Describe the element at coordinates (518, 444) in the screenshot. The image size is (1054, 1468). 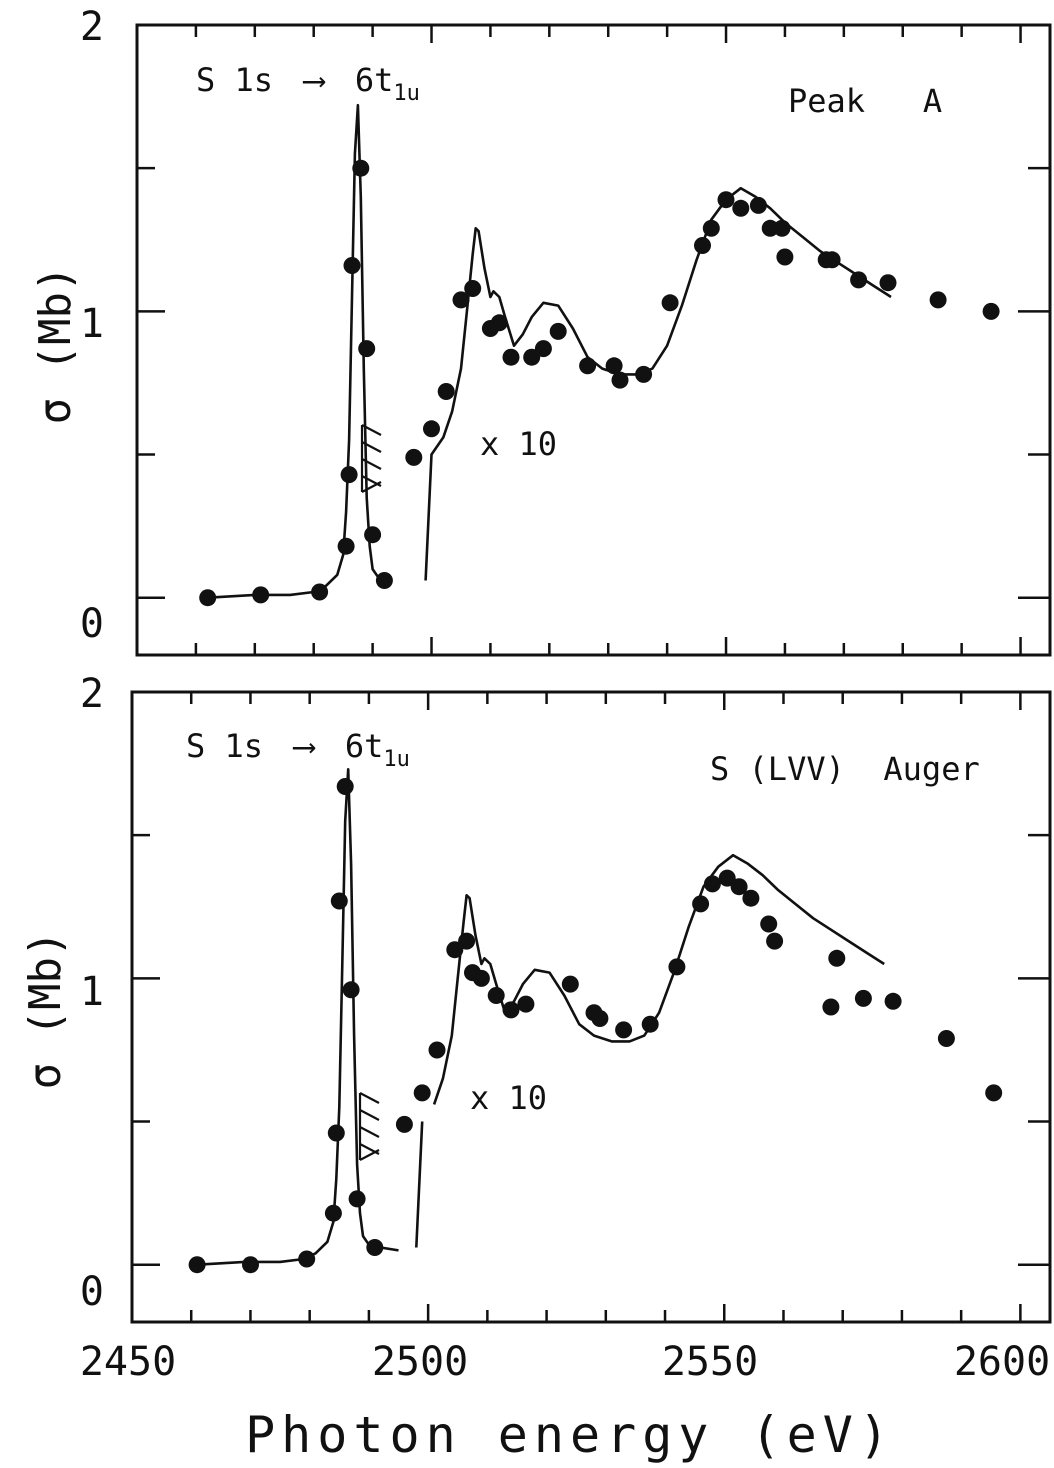
I see `top-scale-note: x 10` at that location.